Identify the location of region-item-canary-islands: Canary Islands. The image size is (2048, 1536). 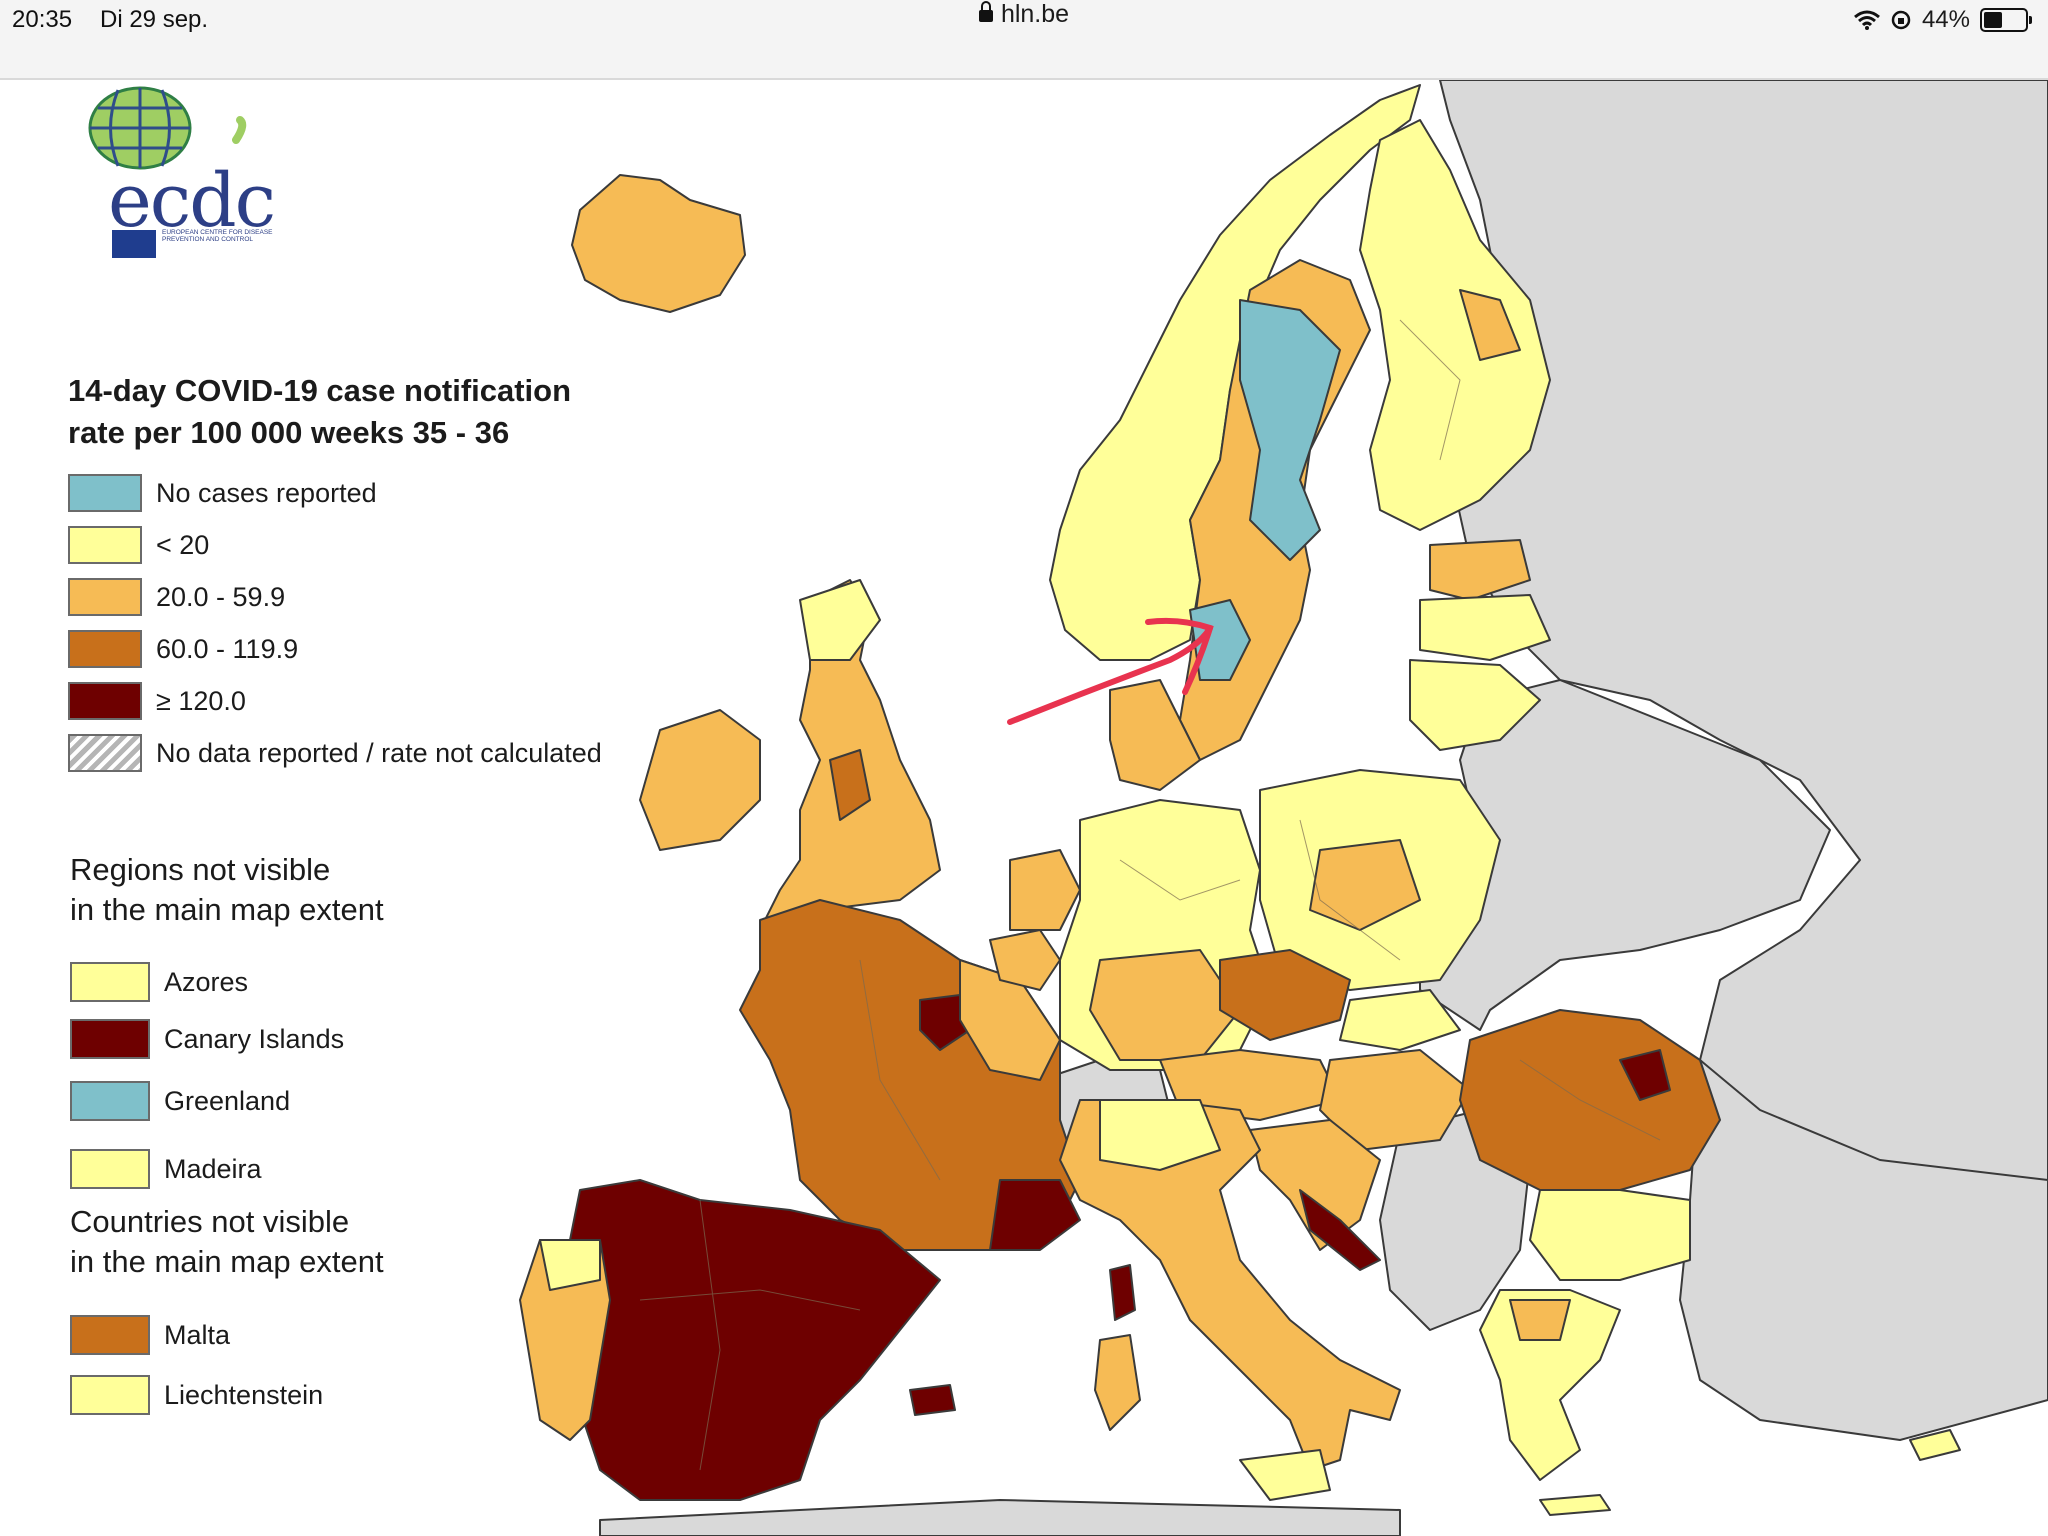
(207, 1039).